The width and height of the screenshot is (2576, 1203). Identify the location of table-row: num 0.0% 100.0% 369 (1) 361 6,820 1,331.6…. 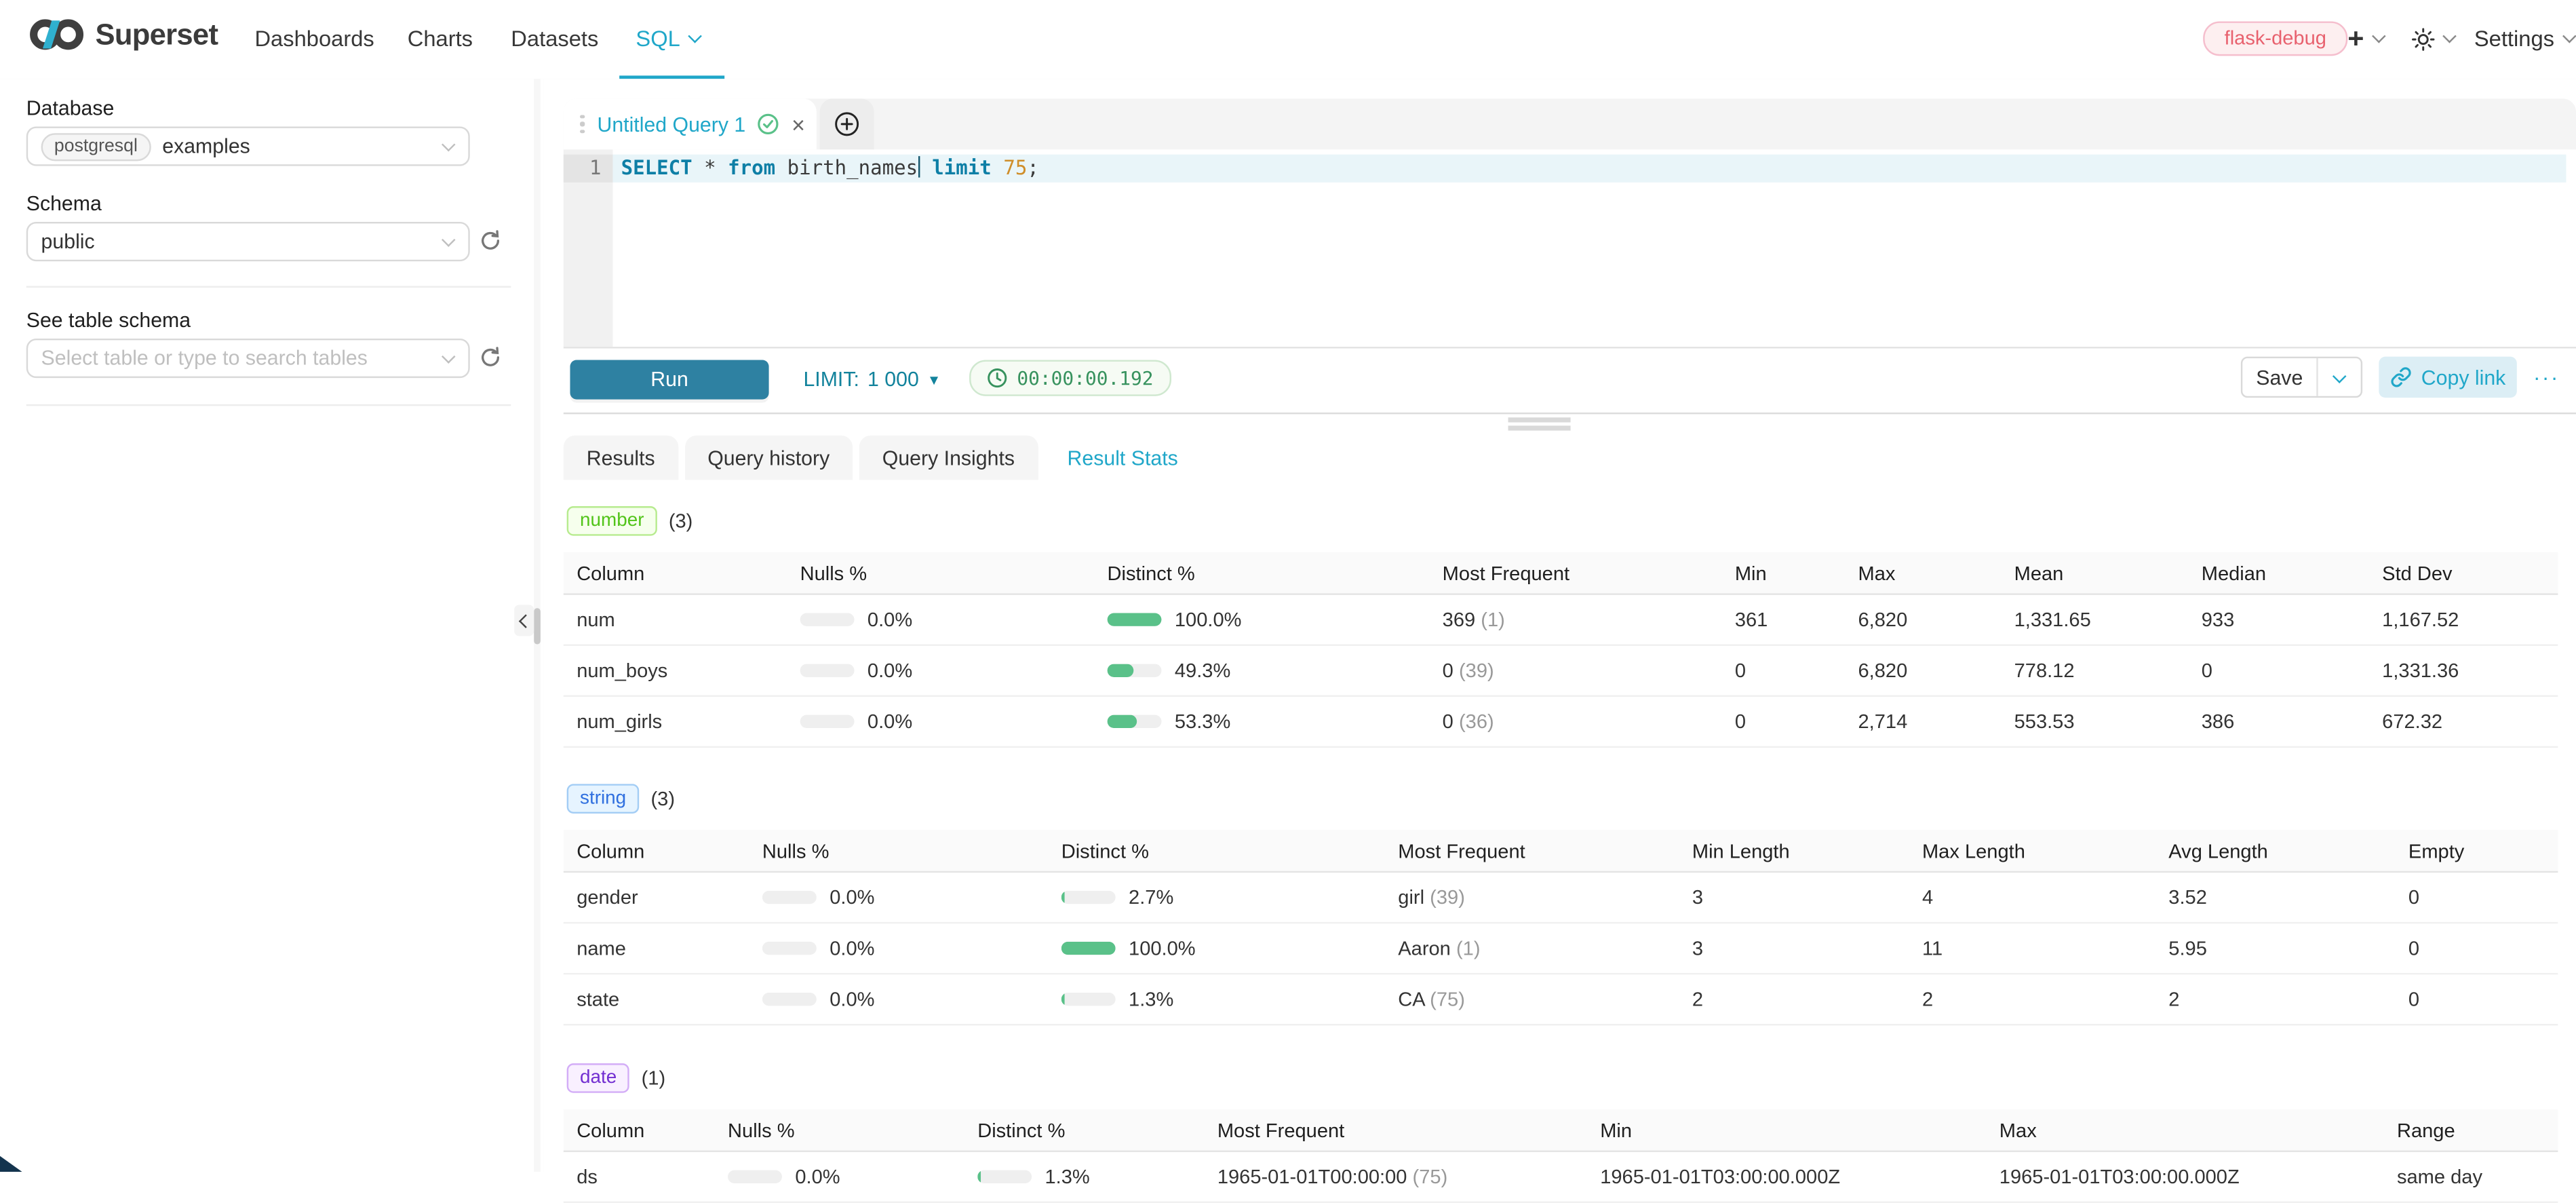
(1560, 620).